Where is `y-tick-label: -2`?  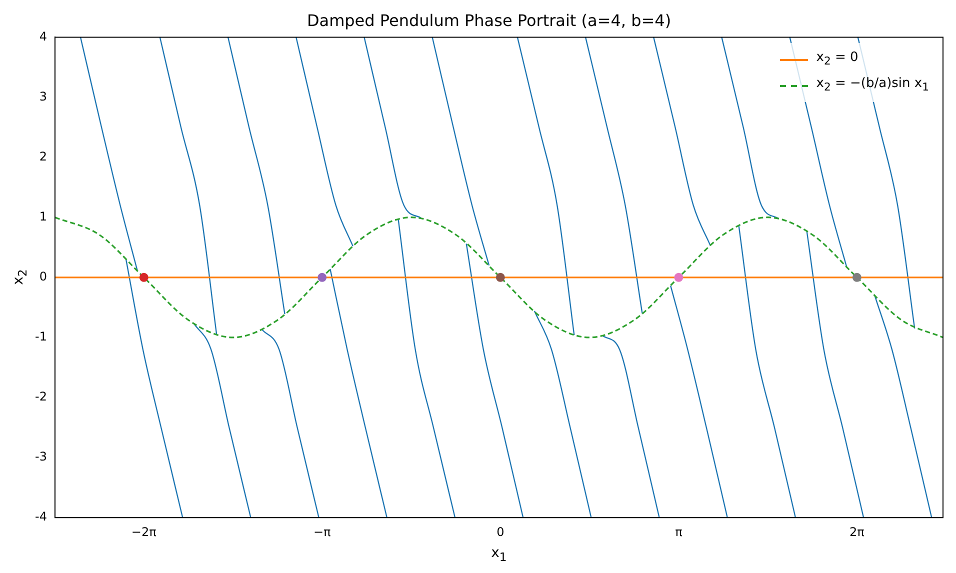 y-tick-label: -2 is located at coordinates (40, 397).